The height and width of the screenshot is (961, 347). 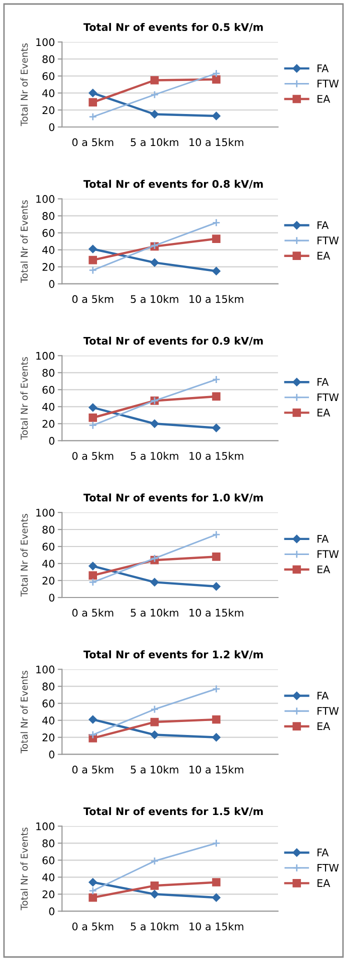 I want to click on chart-title: Total Nr of events for 1.2 kV/m, so click(x=173, y=655).